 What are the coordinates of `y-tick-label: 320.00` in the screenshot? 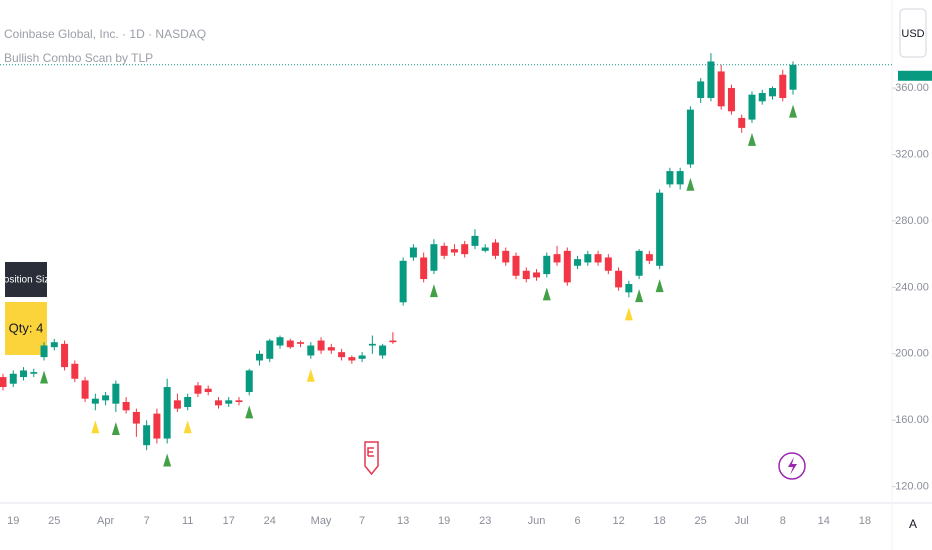 It's located at (912, 154).